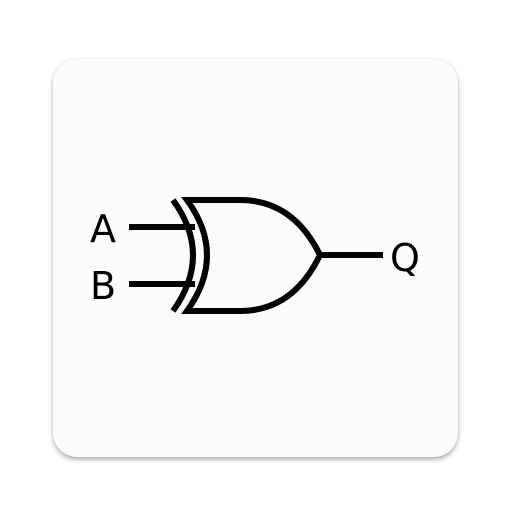  I want to click on output-label-q: Q, so click(405, 258).